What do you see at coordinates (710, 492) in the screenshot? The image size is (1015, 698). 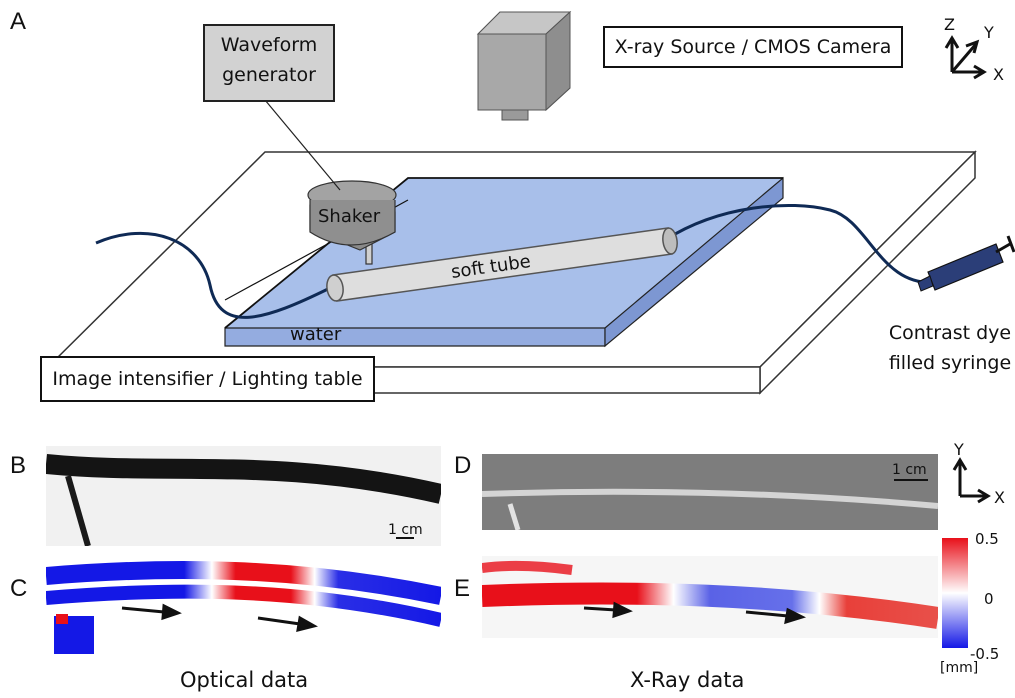 I see `xray-image: 1 cm` at bounding box center [710, 492].